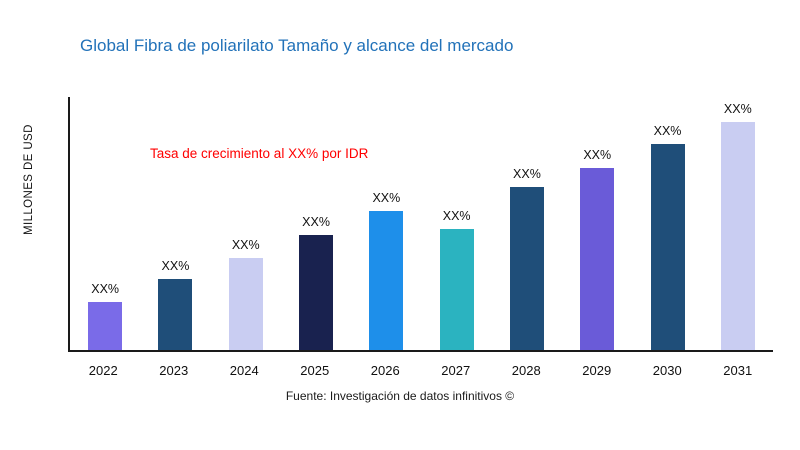 Image resolution: width=800 pixels, height=450 pixels. I want to click on bar-column-2025: XX%, so click(316, 223).